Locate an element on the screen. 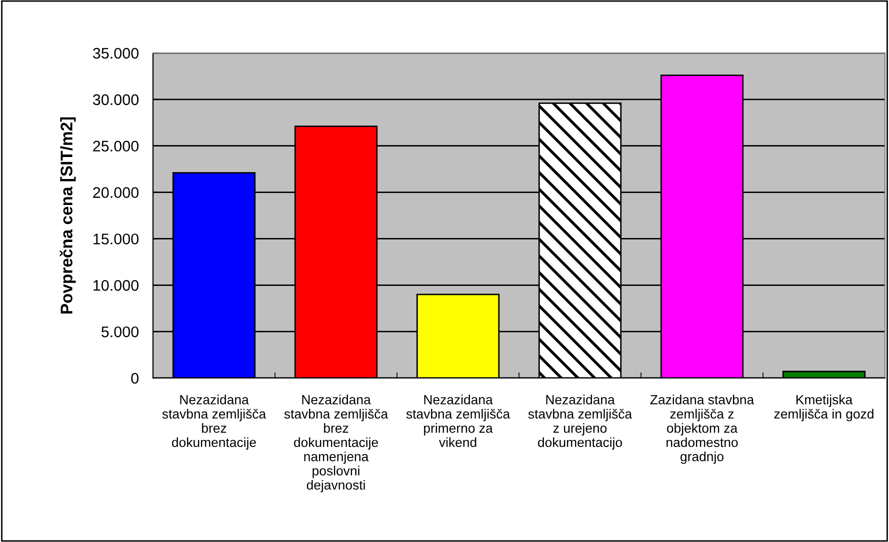  y-axis-title: Povprečna cena [SIT/m2] is located at coordinates (68, 215).